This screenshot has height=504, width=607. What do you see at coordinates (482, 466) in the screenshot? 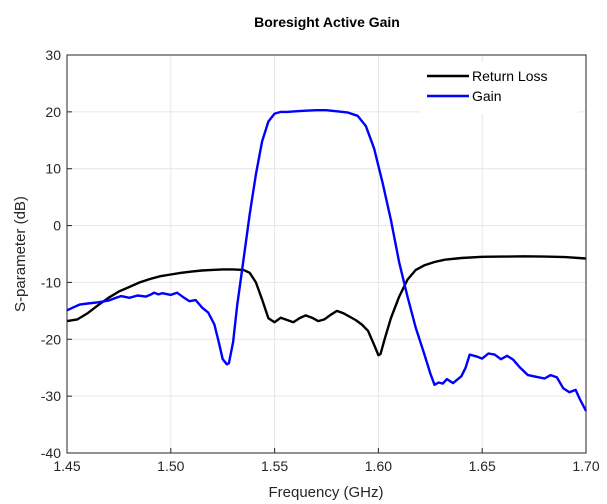
I see `x-tick-label: 1.65` at bounding box center [482, 466].